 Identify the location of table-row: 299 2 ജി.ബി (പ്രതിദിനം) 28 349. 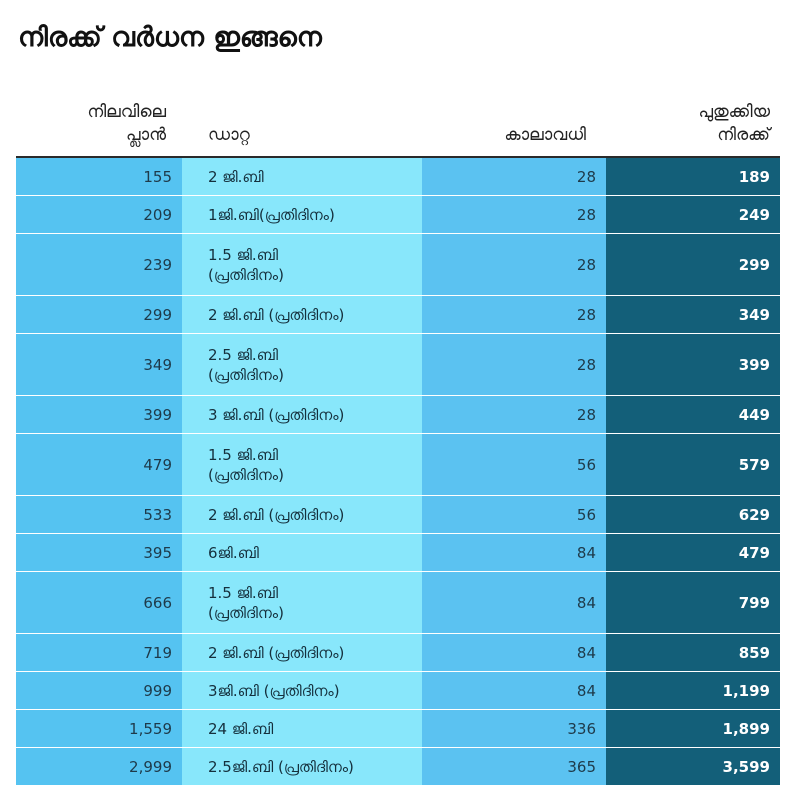
(398, 315).